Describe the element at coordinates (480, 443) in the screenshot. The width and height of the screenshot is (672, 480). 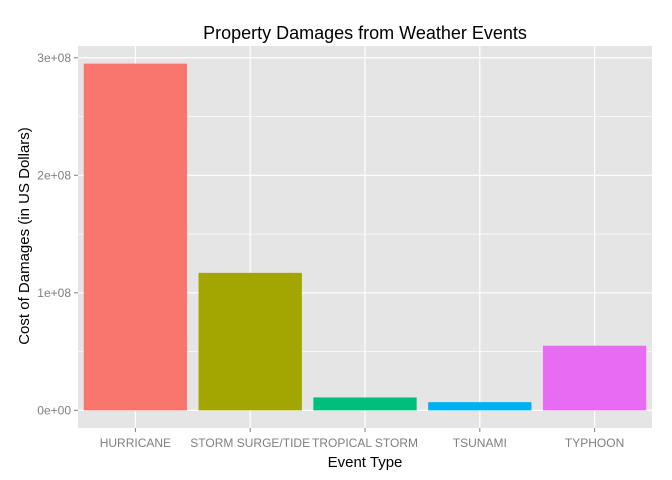
I see `x-tick-label: TSUNAMI` at that location.